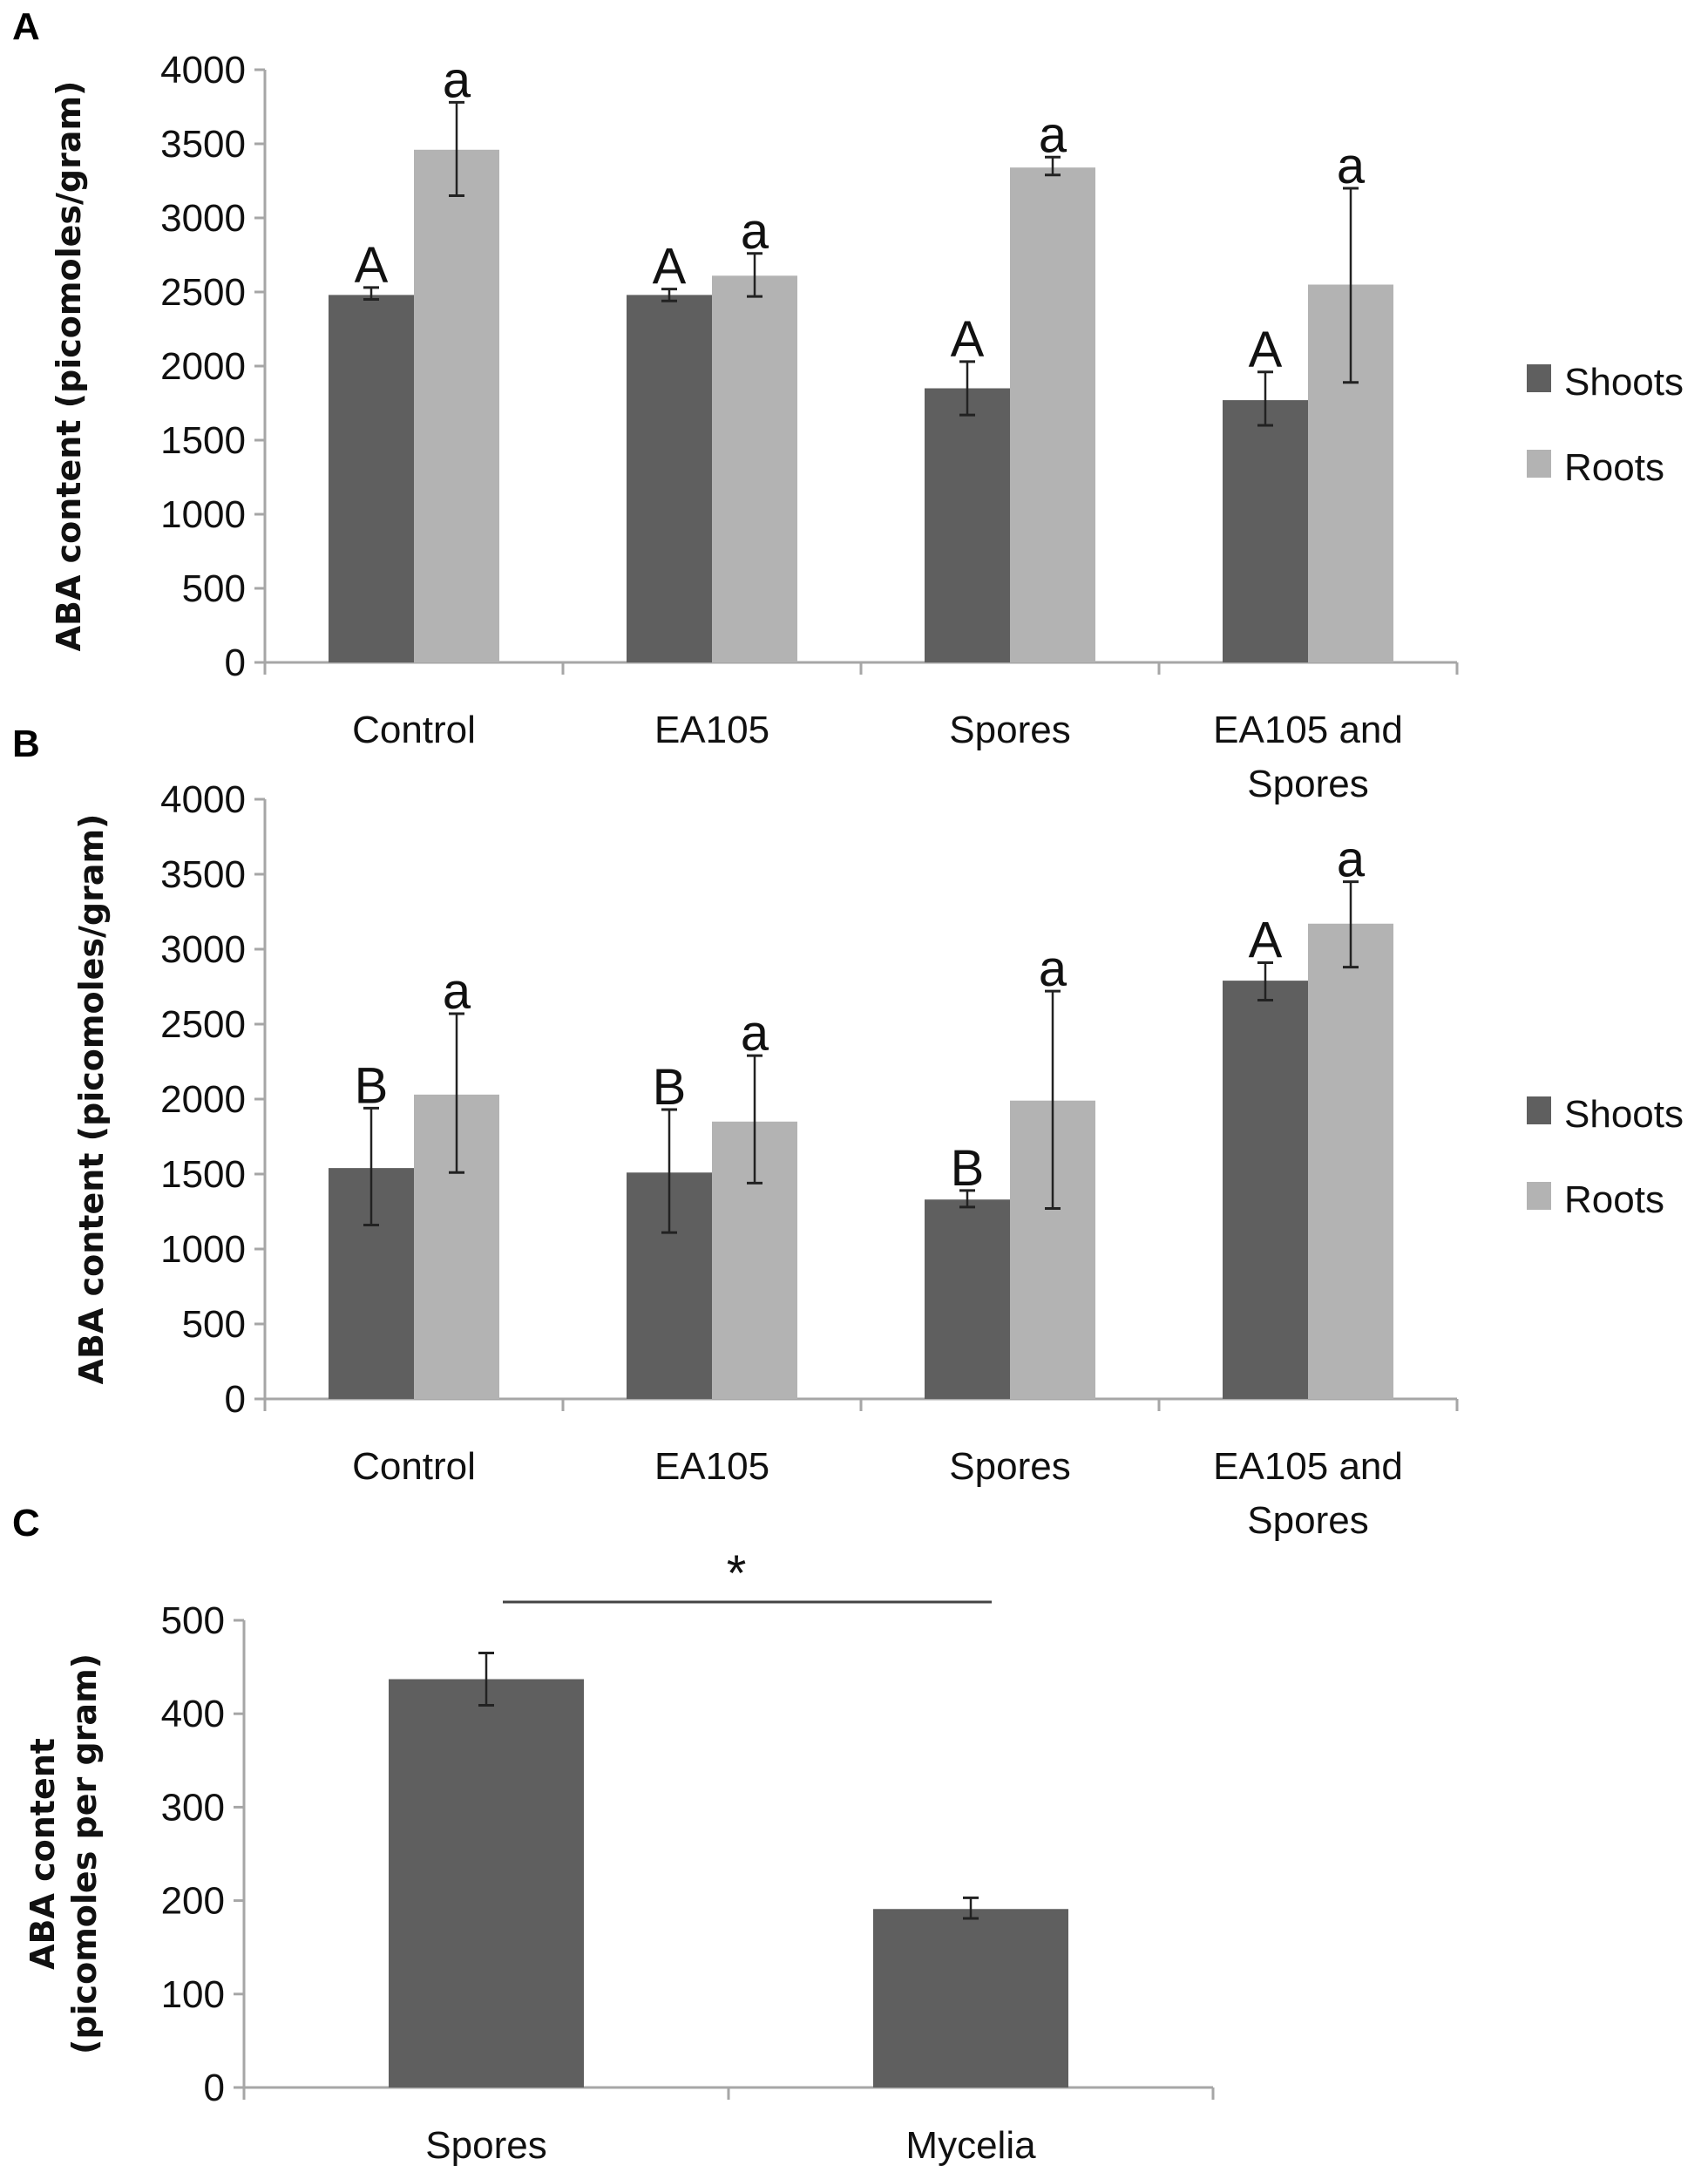 The image size is (1708, 2179). What do you see at coordinates (737, 1573) in the screenshot?
I see `significance-asterisk: *` at bounding box center [737, 1573].